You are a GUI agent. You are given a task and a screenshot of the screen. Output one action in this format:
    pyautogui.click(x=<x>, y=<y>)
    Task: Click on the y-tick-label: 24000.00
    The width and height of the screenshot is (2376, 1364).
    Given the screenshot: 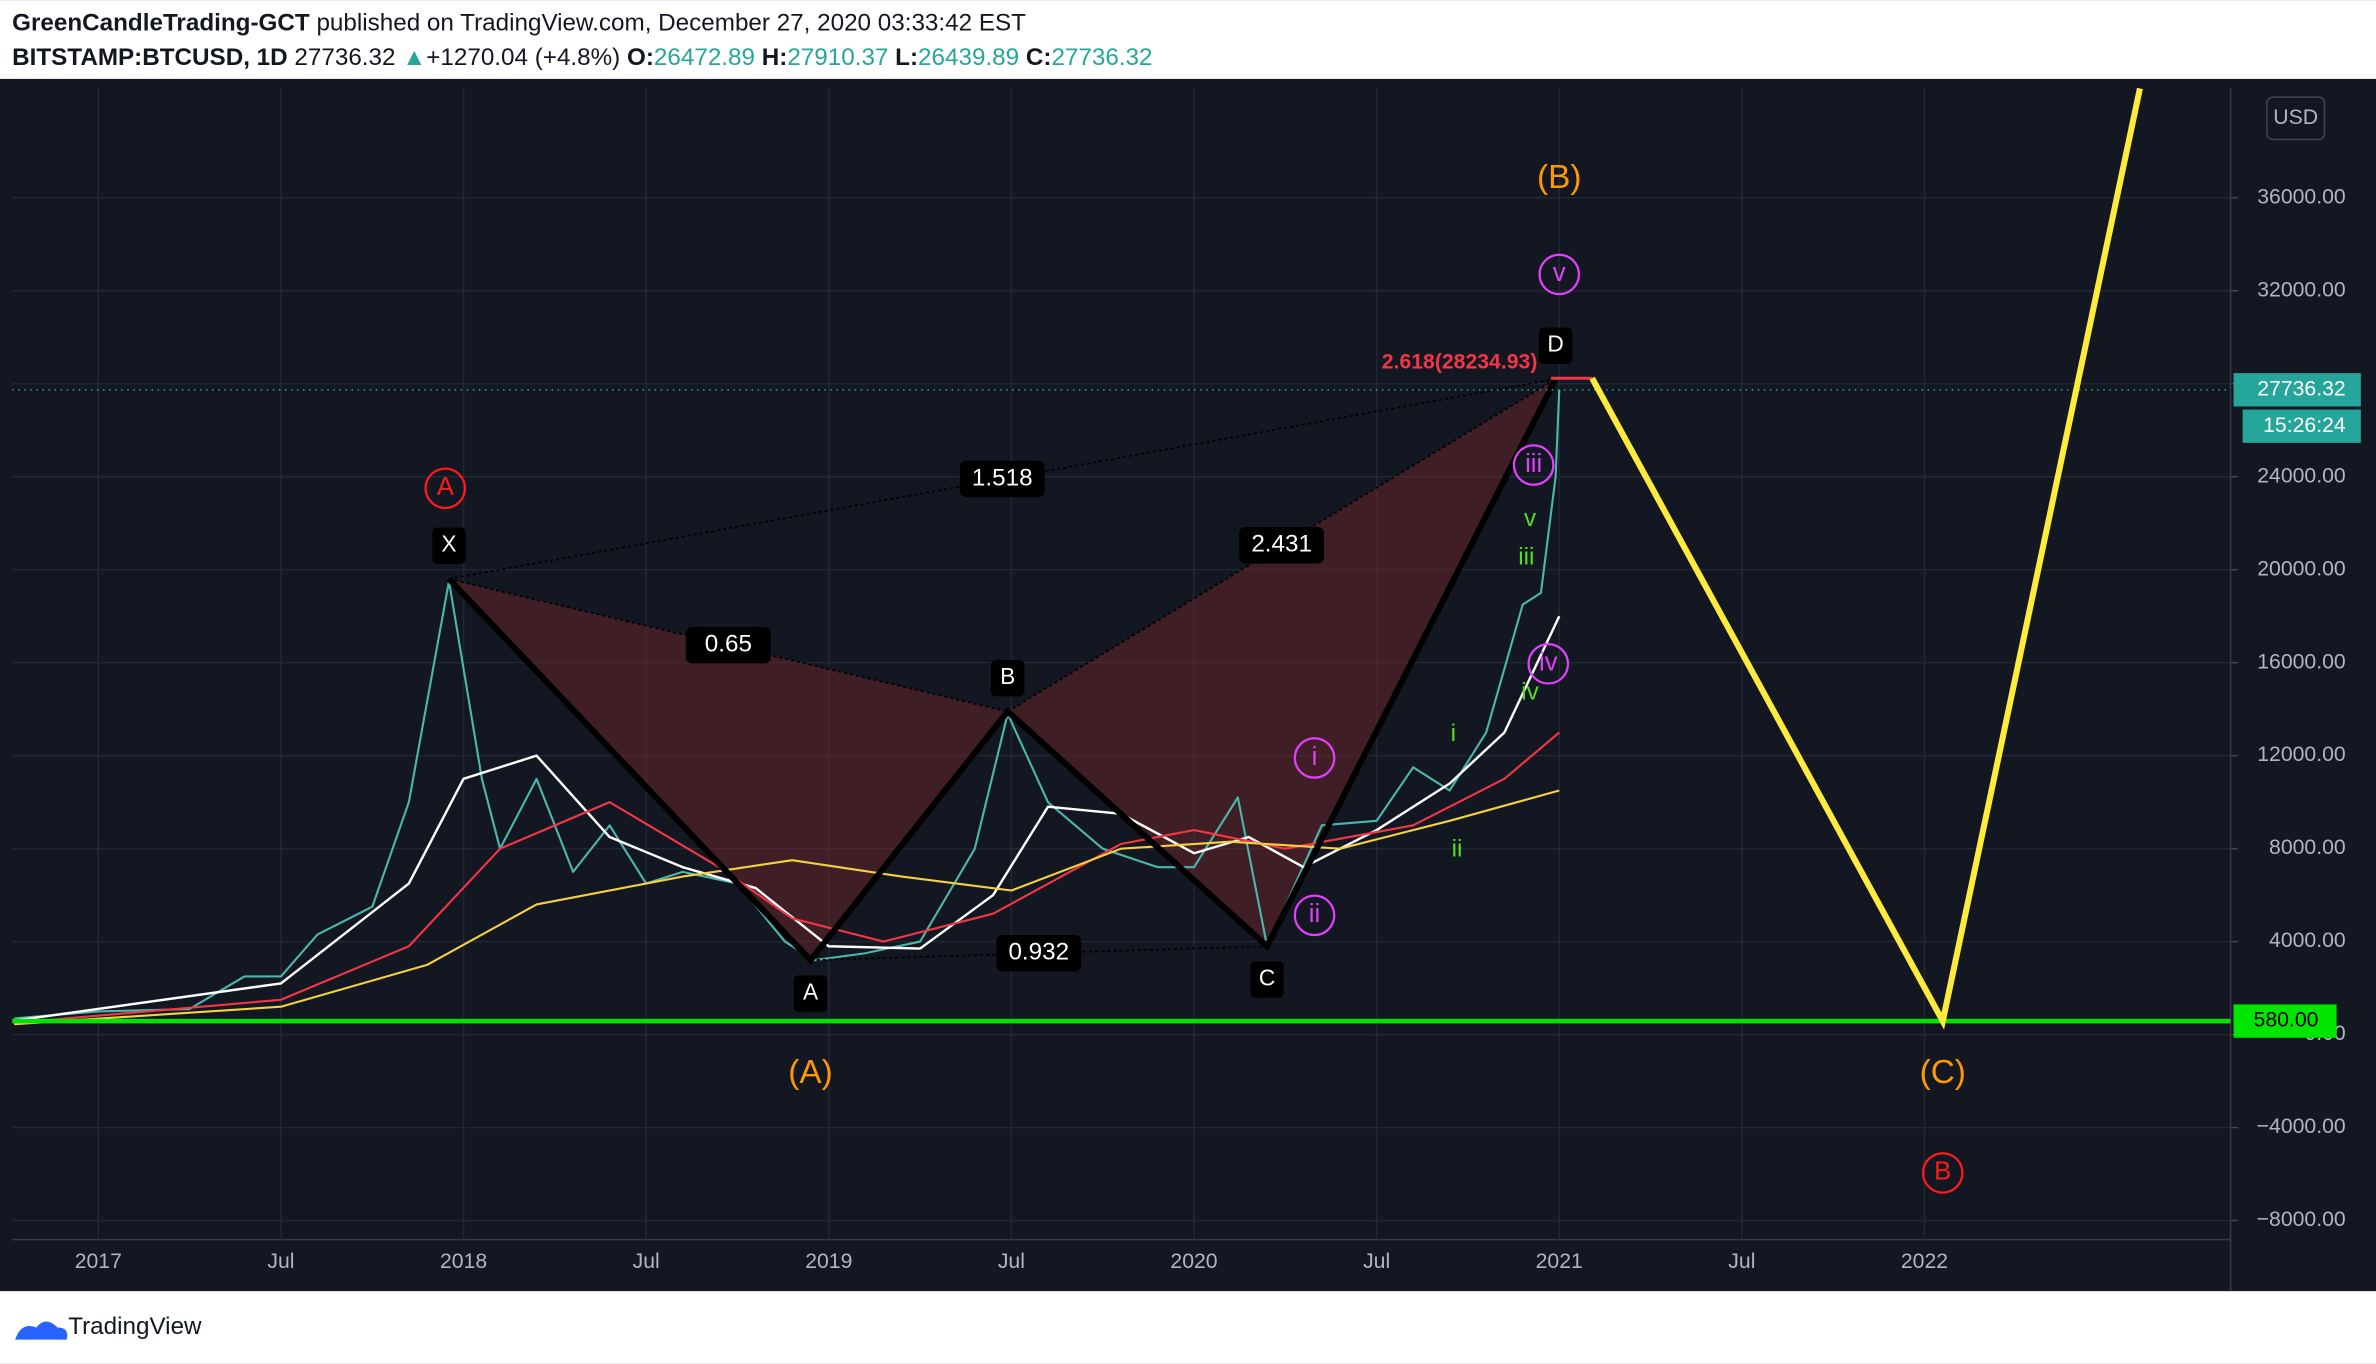 What is the action you would take?
    pyautogui.click(x=2301, y=475)
    